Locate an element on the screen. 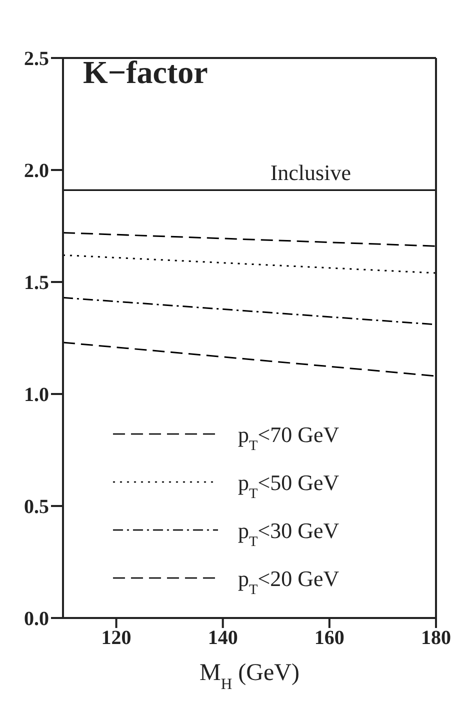  x-tick-label: 160 is located at coordinates (329, 638).